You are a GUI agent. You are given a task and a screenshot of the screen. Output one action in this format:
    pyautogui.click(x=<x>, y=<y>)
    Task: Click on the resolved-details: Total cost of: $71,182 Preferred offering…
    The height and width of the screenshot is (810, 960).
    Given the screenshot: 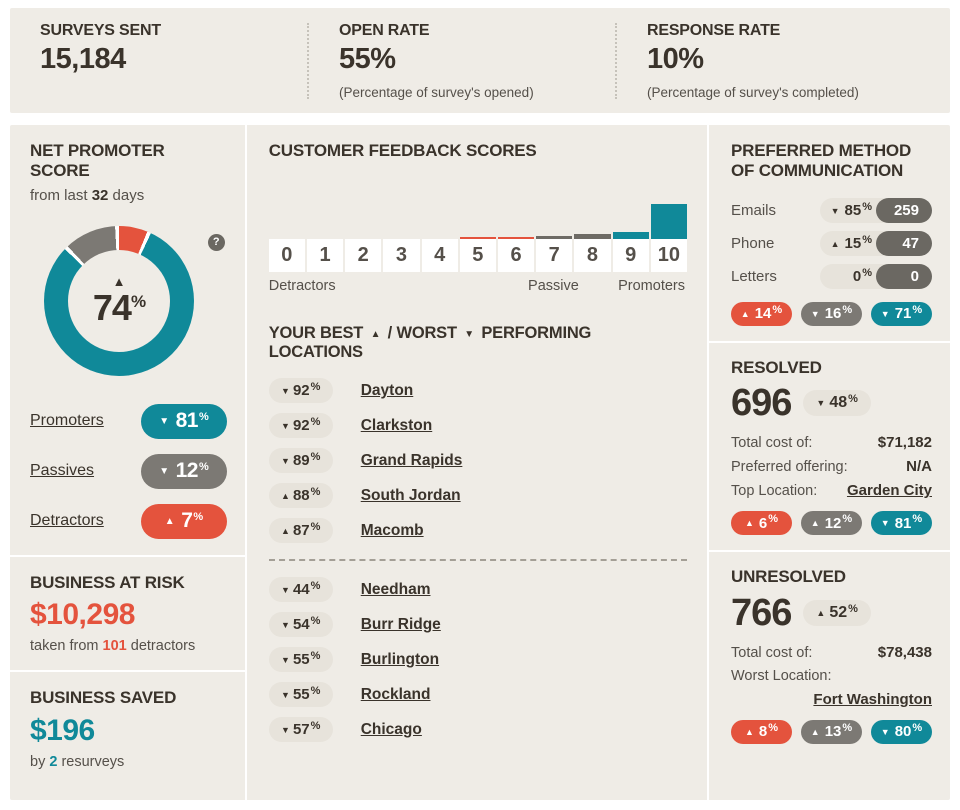 What is the action you would take?
    pyautogui.click(x=831, y=466)
    